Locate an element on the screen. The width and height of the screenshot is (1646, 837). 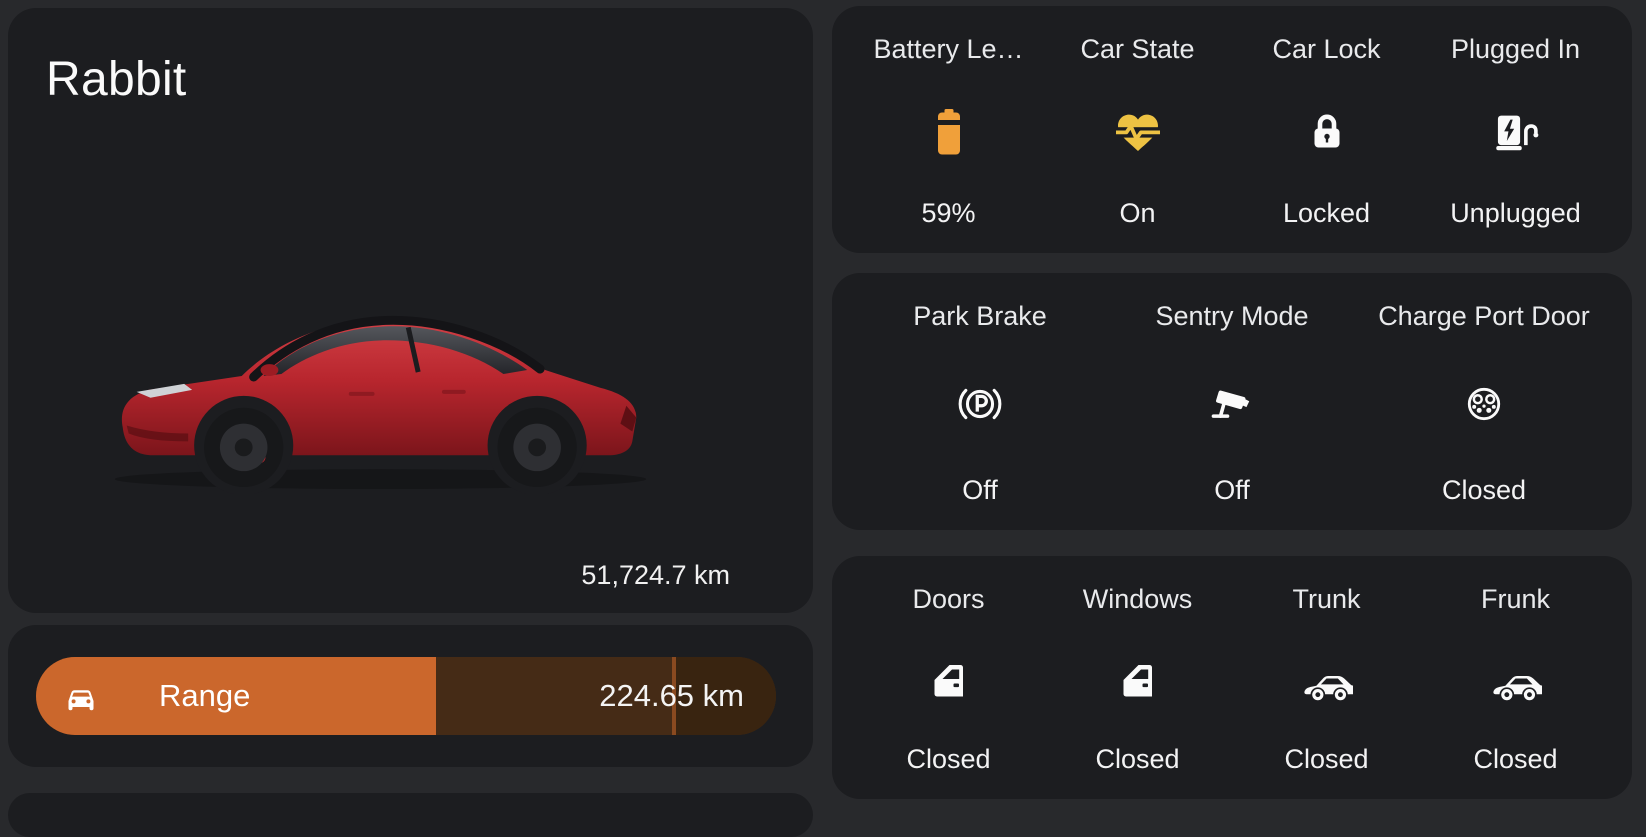
status-card-power: Battery Le… 59% Car State On is located at coordinates (1232, 129).